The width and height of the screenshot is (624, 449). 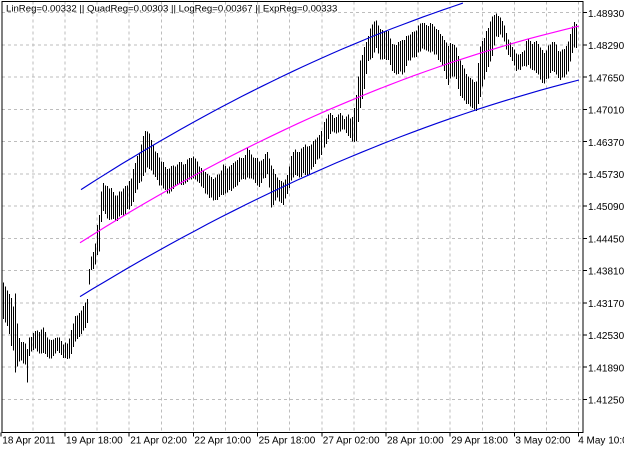 I want to click on svg-text: 1.42530, so click(x=606, y=336).